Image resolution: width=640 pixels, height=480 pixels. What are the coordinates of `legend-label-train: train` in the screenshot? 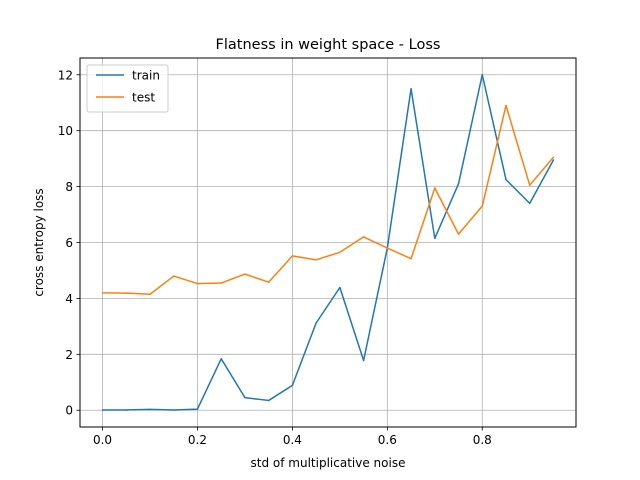 It's located at (146, 76).